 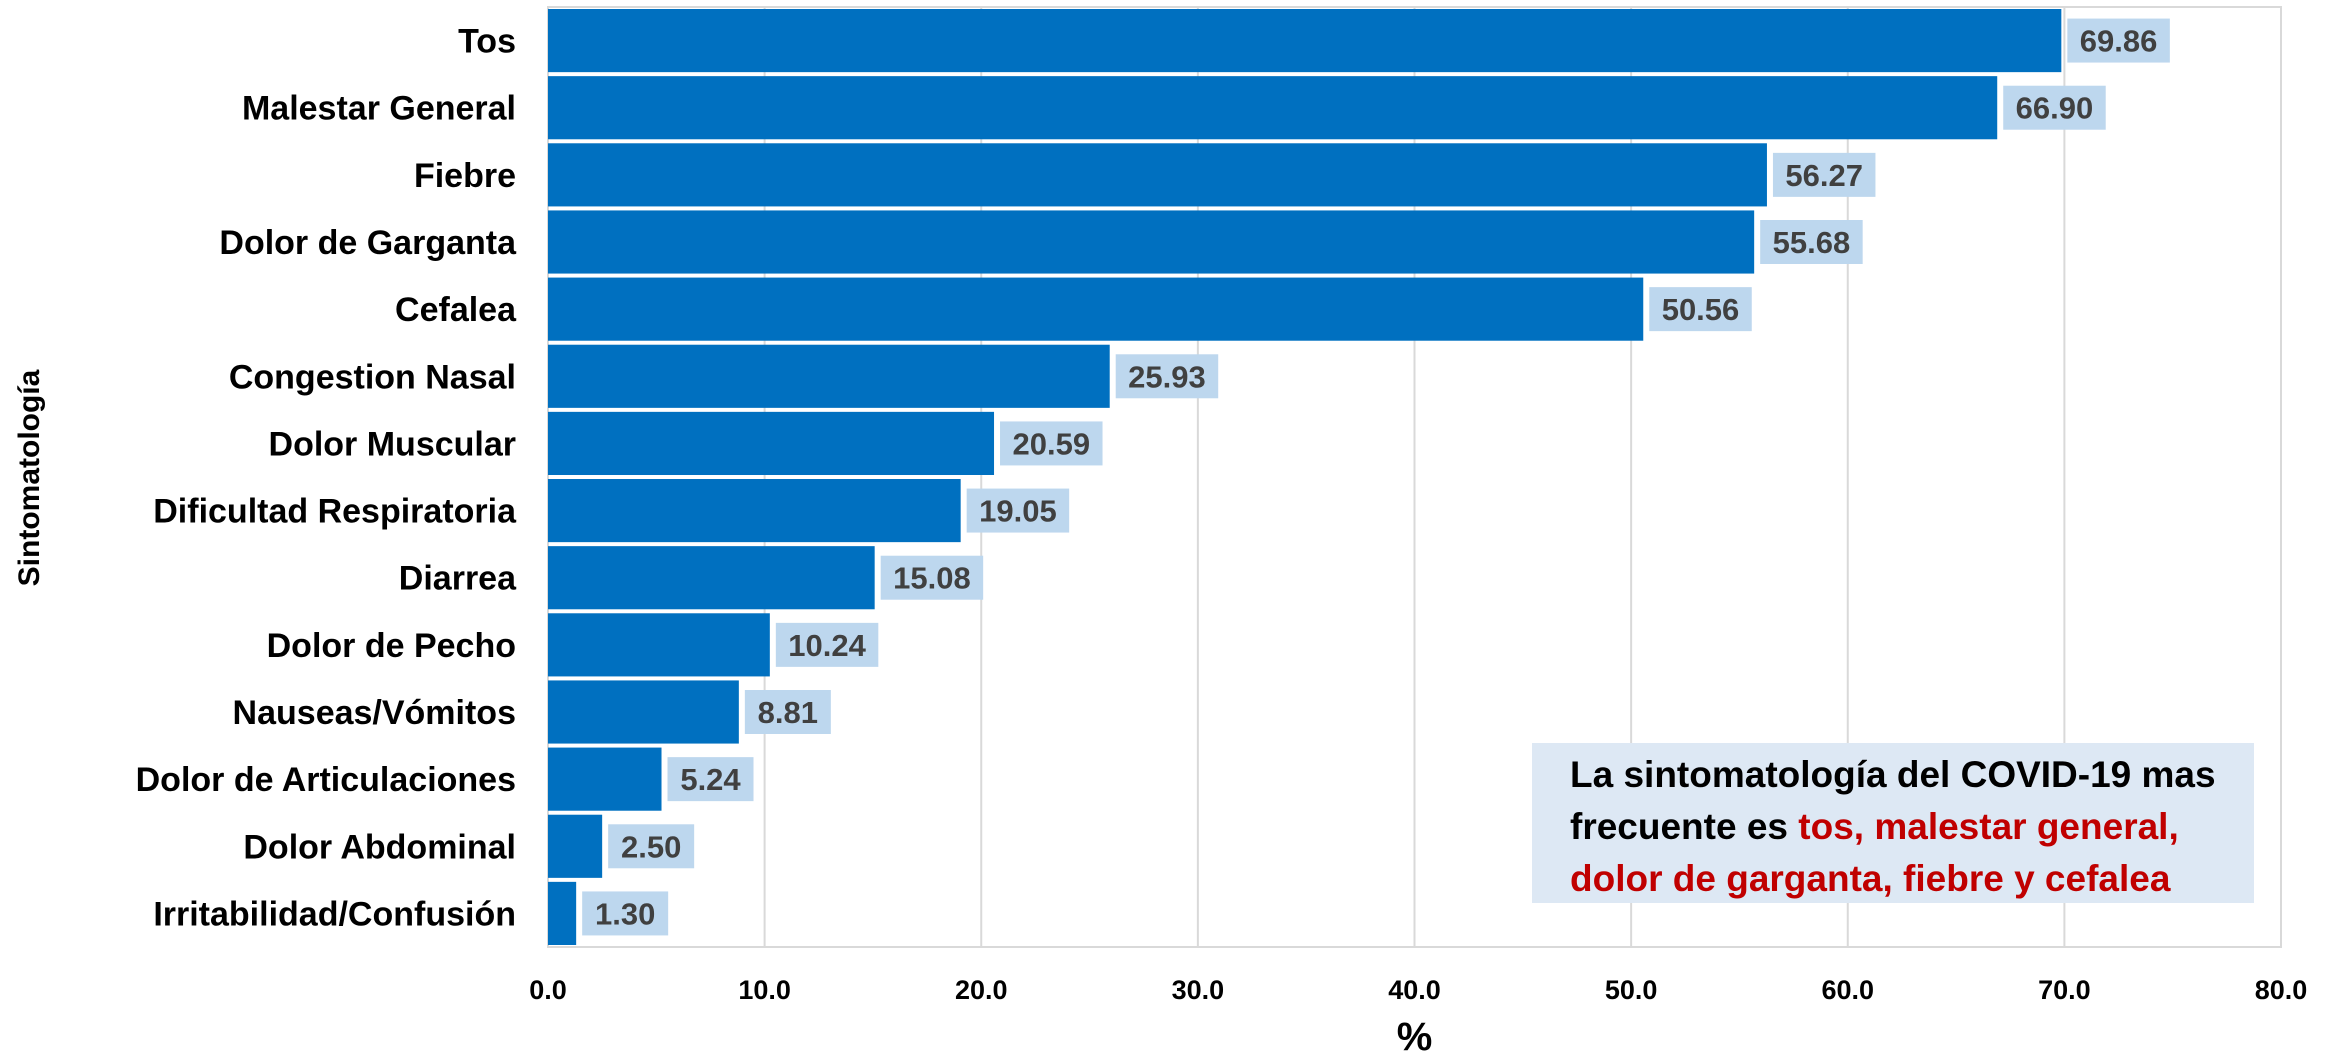 I want to click on data-label: 5.24, so click(x=710, y=779).